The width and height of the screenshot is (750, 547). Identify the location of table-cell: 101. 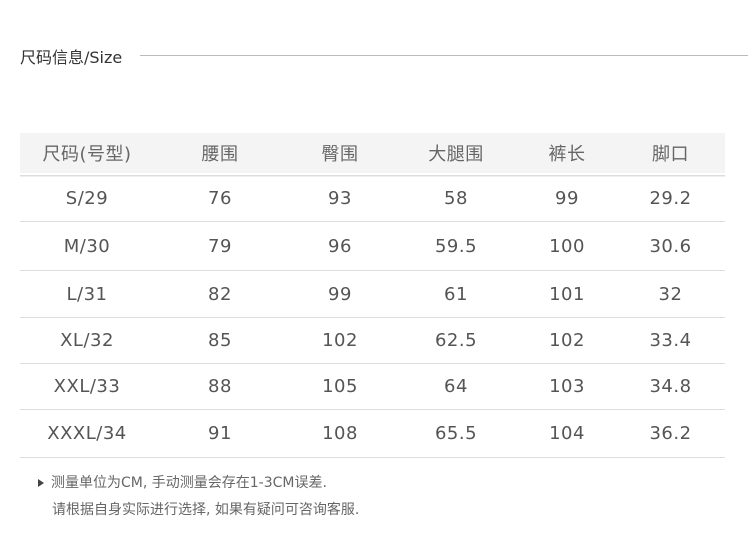
(567, 294).